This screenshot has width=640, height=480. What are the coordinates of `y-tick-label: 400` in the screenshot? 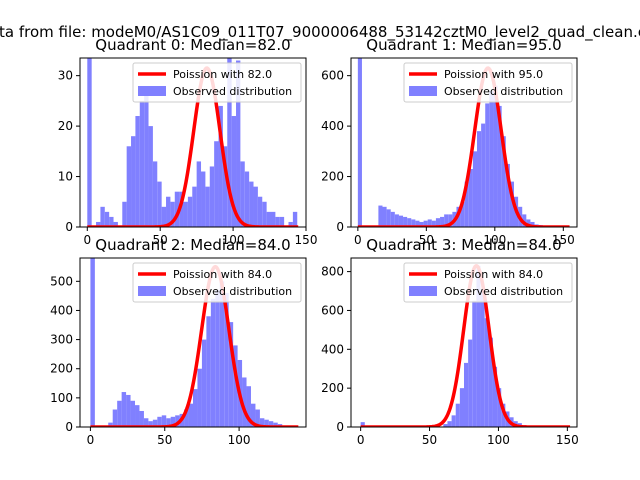 It's located at (61, 310).